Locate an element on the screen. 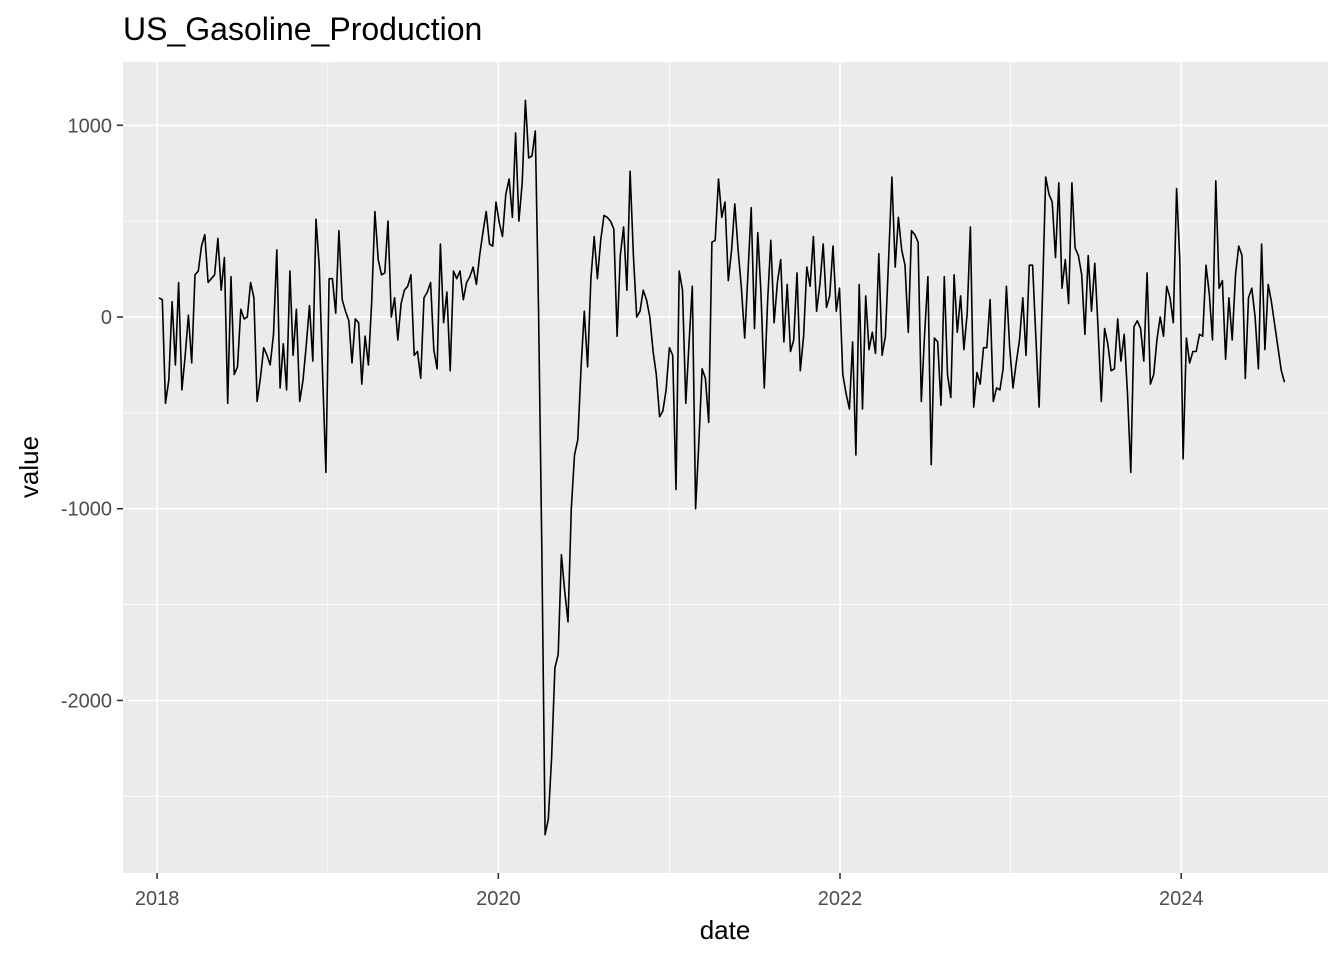 Image resolution: width=1344 pixels, height=960 pixels. y-axis: 1000 0 -1000 -2000 is located at coordinates (92, 413).